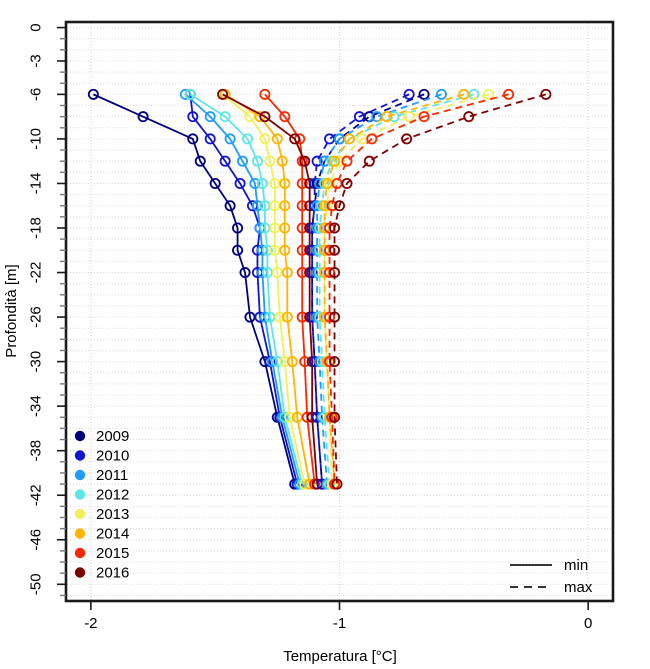 The width and height of the screenshot is (650, 669). I want to click on x-axis-label: Temperatura [°C], so click(340, 656).